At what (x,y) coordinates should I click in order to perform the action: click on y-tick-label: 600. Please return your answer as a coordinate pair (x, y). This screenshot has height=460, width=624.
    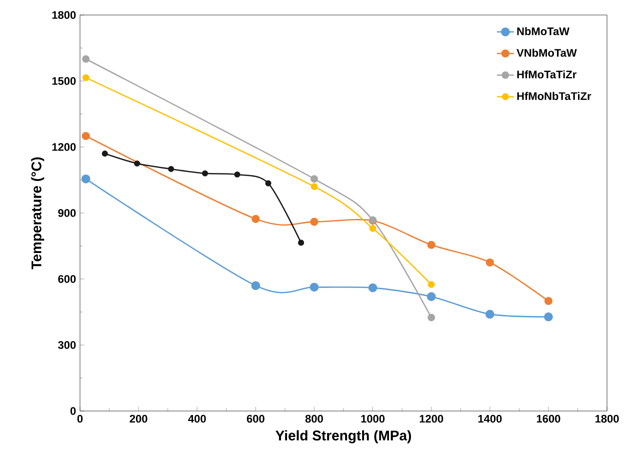
    Looking at the image, I should click on (67, 279).